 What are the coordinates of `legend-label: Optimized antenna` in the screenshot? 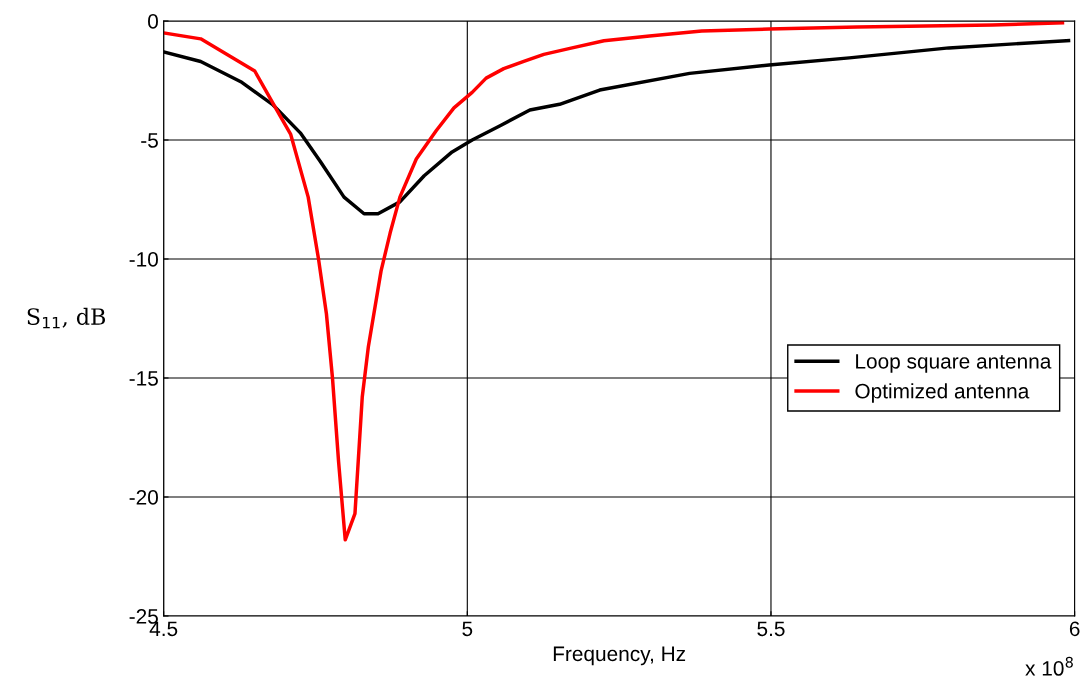 It's located at (942, 393).